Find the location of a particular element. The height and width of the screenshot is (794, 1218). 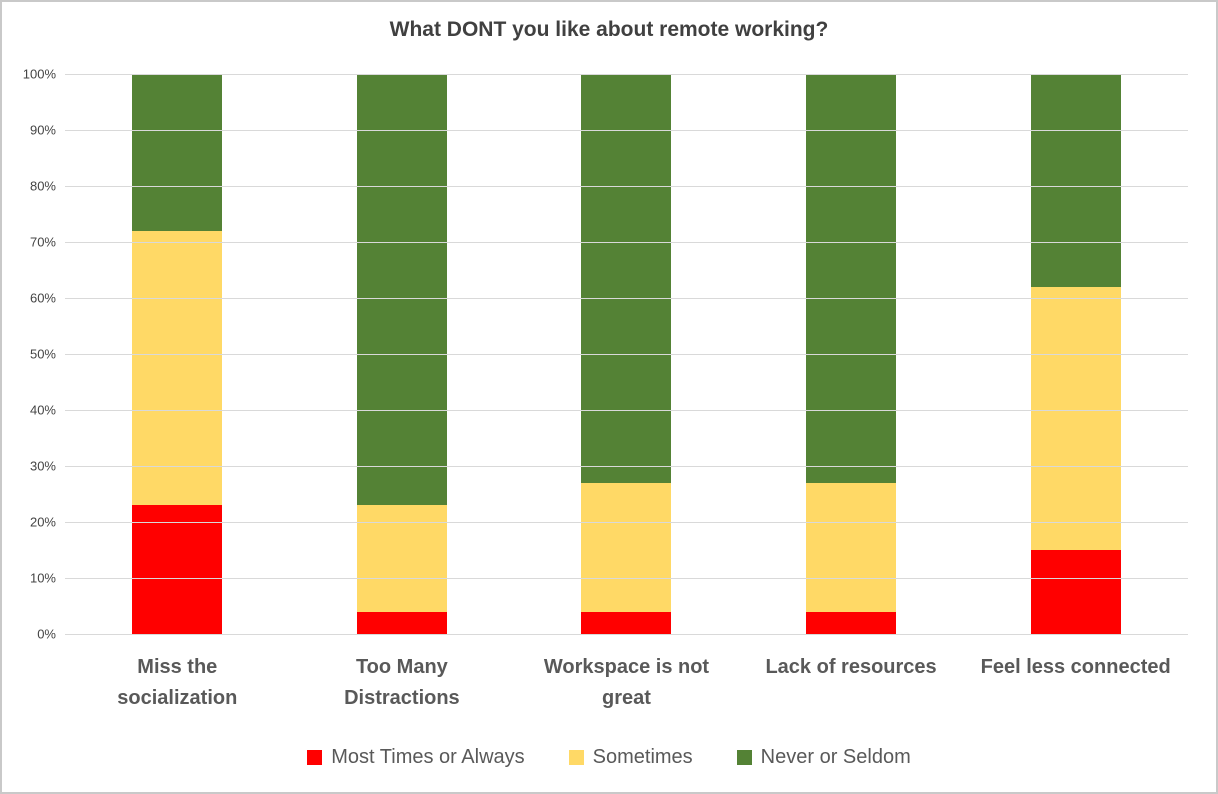

y-tick-label: 50% is located at coordinates (42, 354).